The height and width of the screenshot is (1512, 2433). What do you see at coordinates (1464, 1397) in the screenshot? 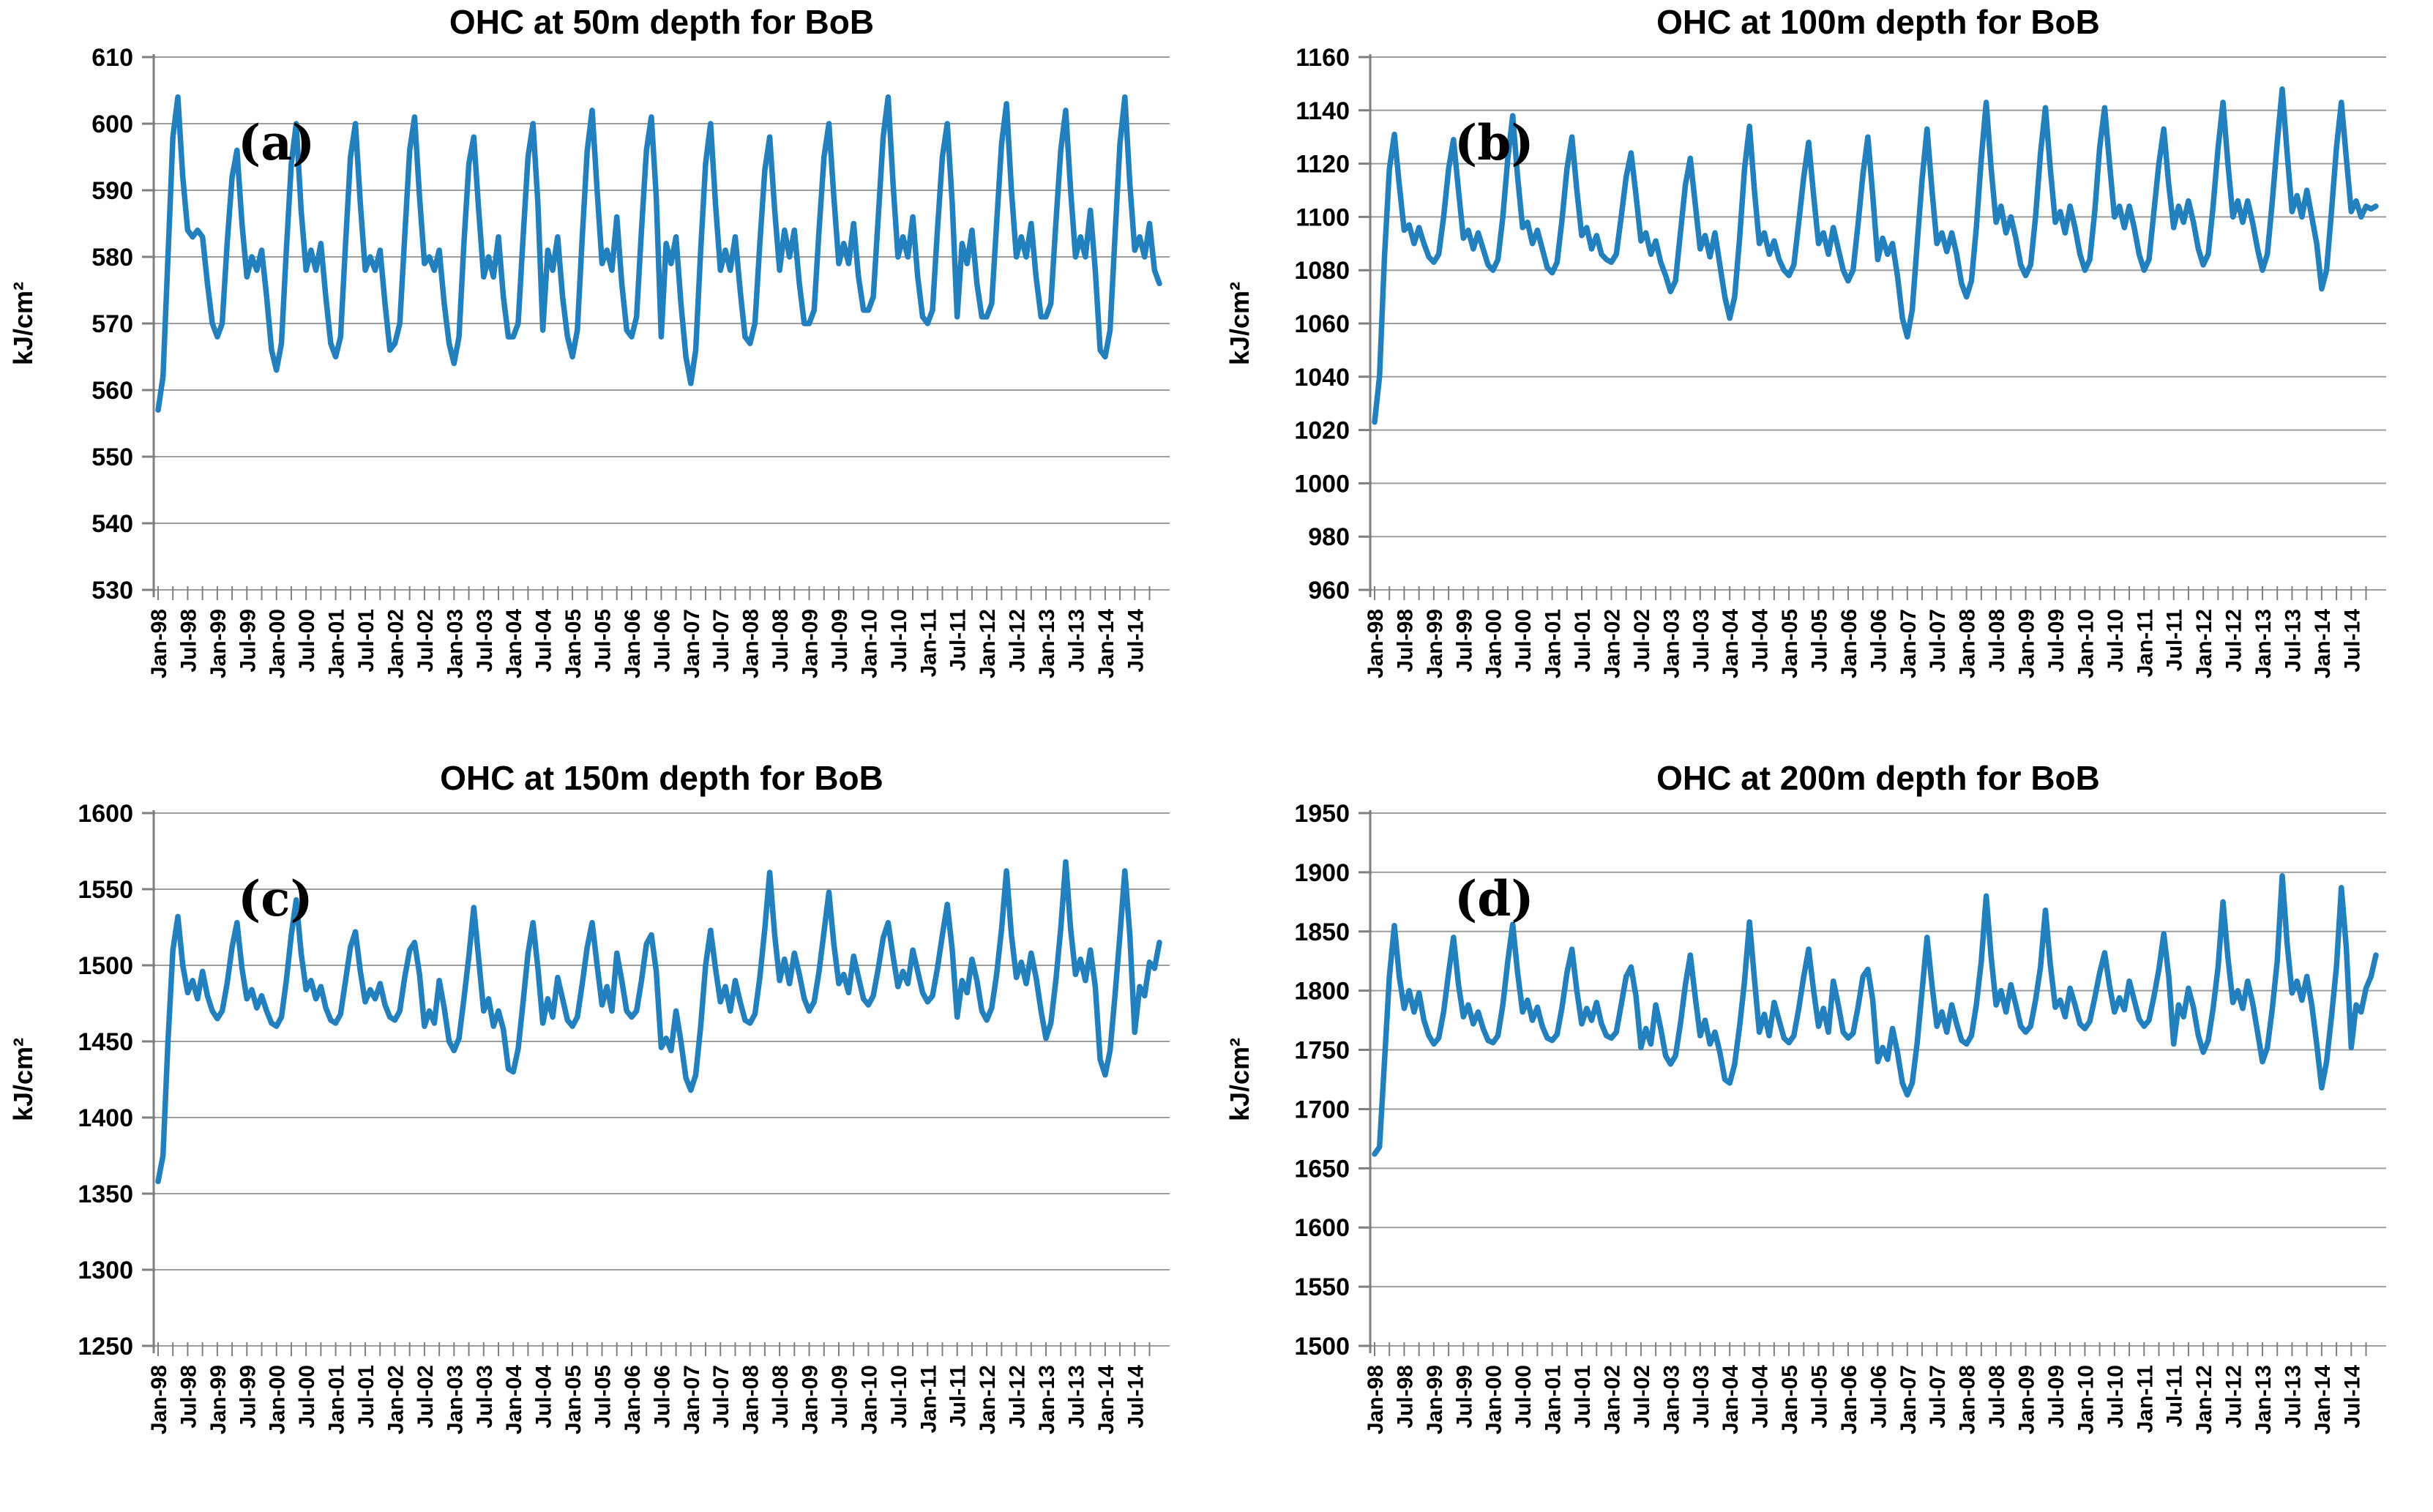
I see `x-tick-label: Jul-99` at bounding box center [1464, 1397].